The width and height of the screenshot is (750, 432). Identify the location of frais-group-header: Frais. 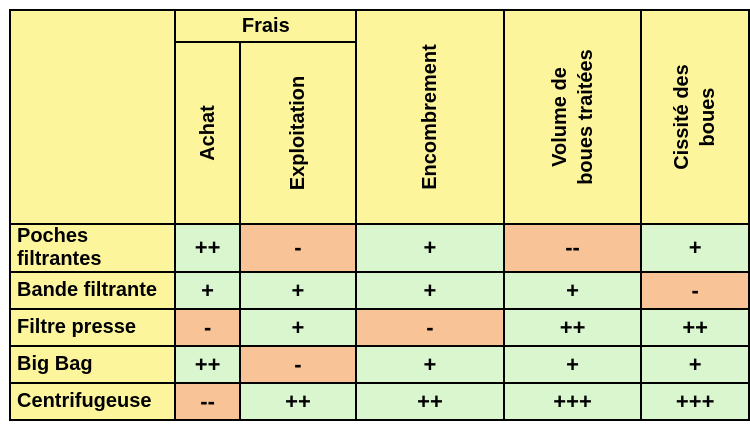
(266, 26).